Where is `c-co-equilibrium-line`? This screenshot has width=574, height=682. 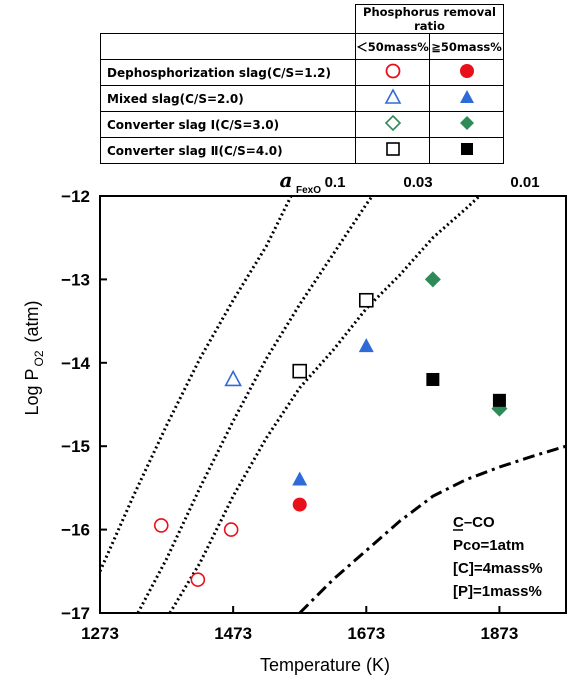
c-co-equilibrium-line is located at coordinates (432, 528).